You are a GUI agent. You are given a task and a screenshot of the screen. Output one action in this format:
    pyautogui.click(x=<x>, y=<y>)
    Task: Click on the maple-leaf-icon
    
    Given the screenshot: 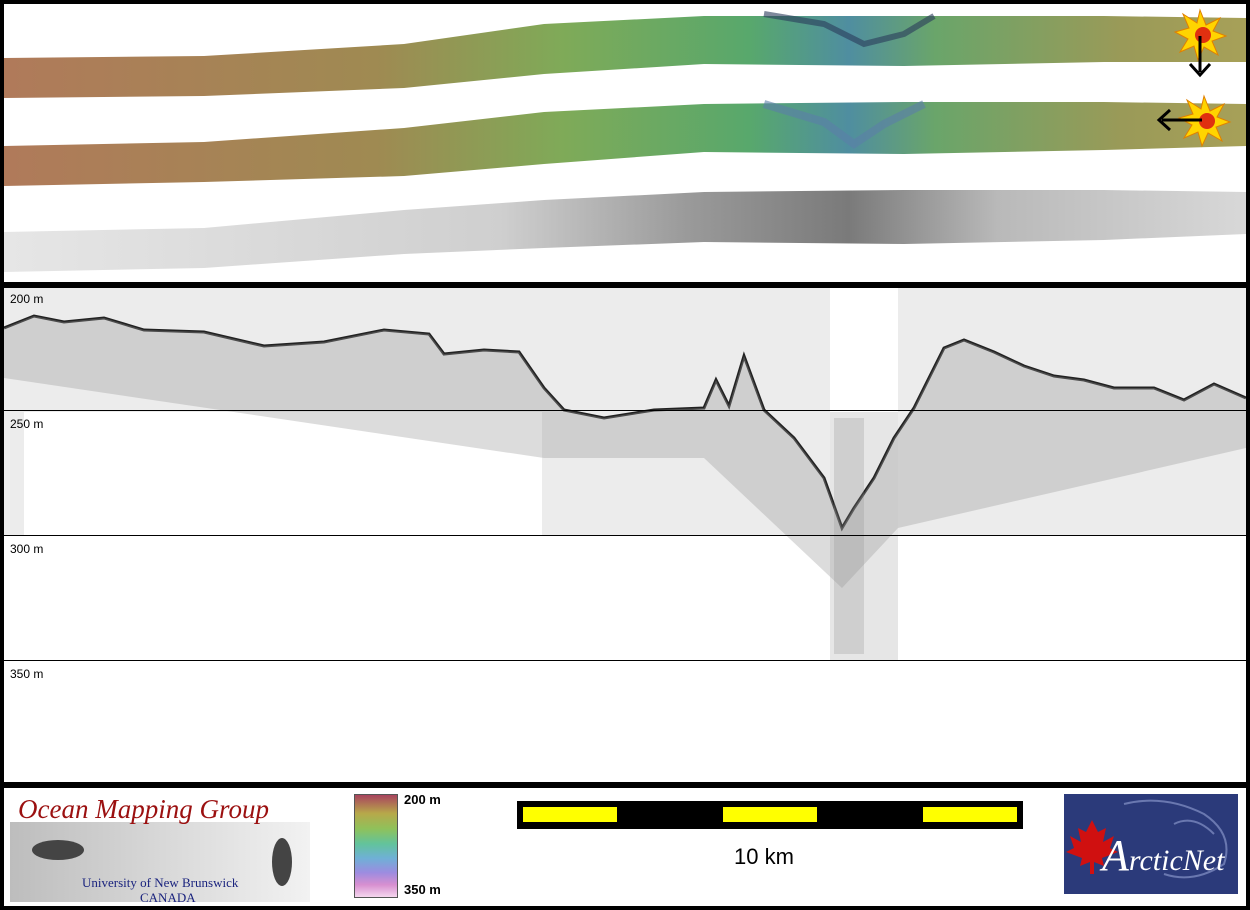 What is the action you would take?
    pyautogui.click(x=1092, y=847)
    